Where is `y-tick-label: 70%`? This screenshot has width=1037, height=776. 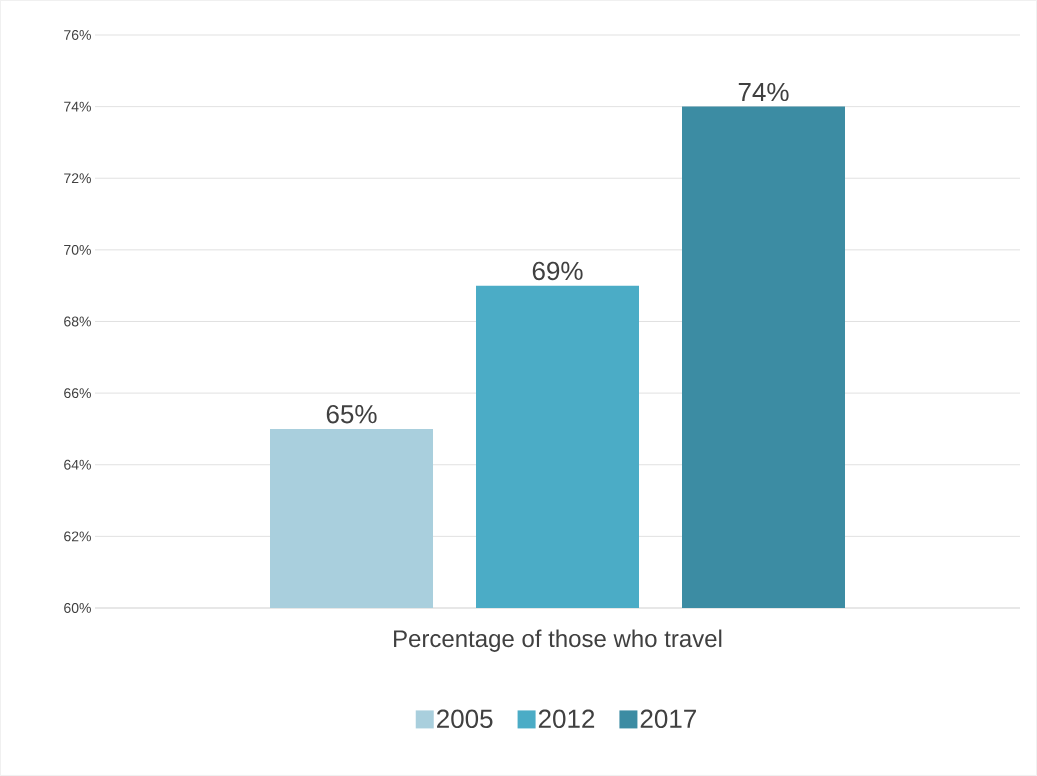
y-tick-label: 70% is located at coordinates (77, 249).